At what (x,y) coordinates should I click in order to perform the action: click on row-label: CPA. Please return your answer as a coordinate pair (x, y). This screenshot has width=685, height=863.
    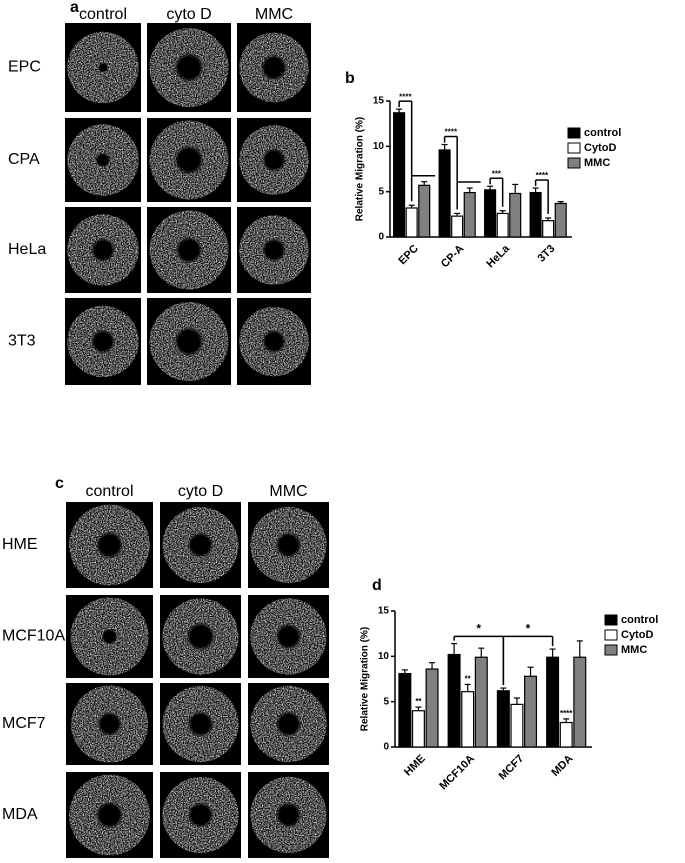
    Looking at the image, I should click on (24, 159).